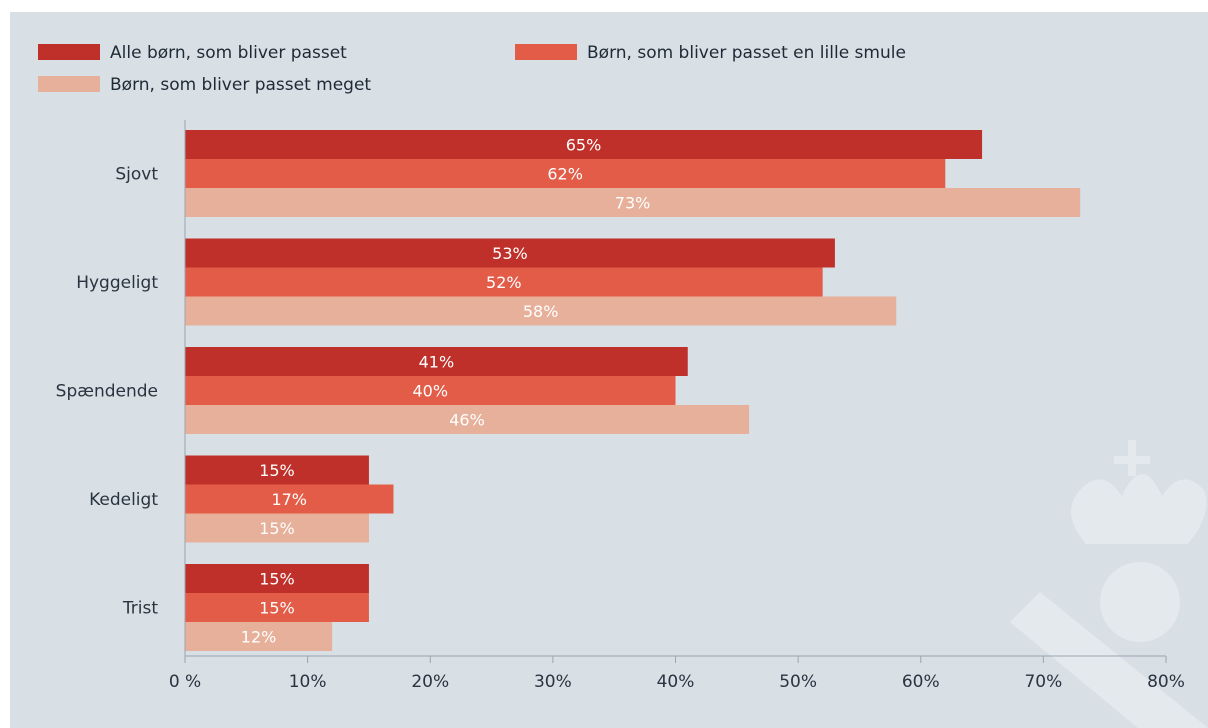 The image size is (1208, 728). I want to click on bar-data-label: 62%, so click(565, 174).